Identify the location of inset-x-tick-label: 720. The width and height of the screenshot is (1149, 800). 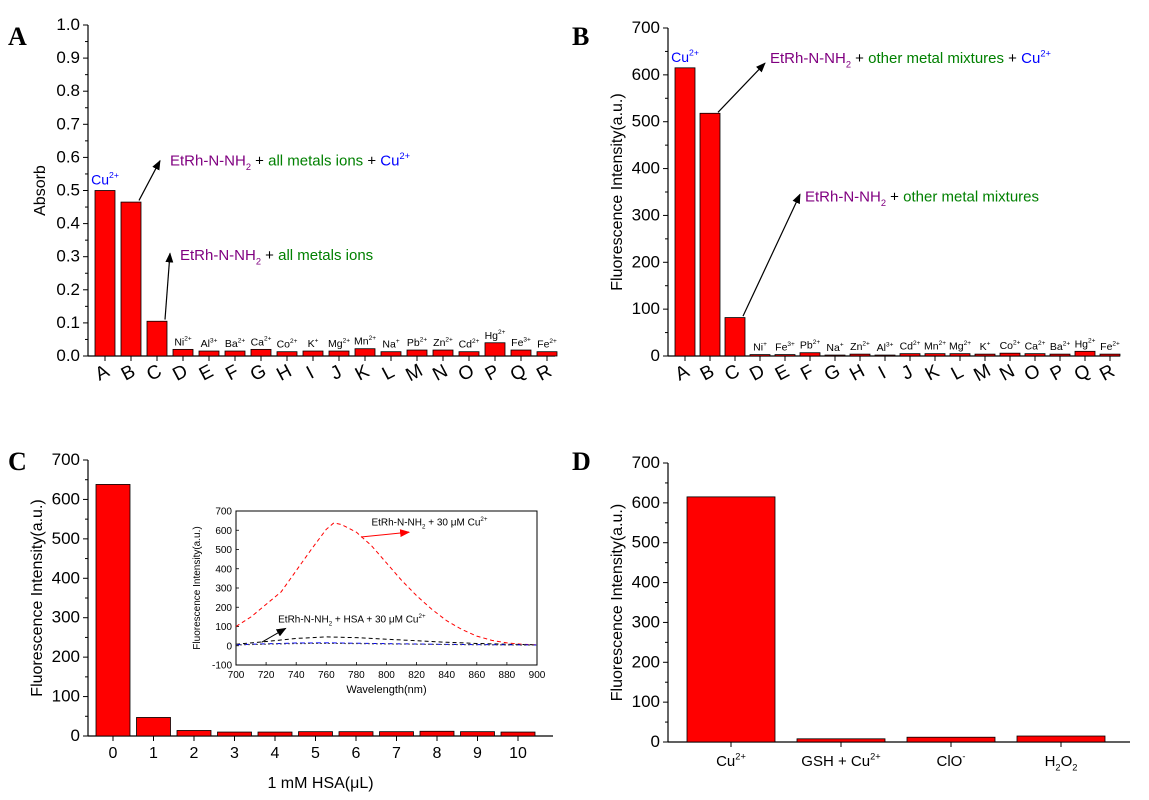
(266, 675).